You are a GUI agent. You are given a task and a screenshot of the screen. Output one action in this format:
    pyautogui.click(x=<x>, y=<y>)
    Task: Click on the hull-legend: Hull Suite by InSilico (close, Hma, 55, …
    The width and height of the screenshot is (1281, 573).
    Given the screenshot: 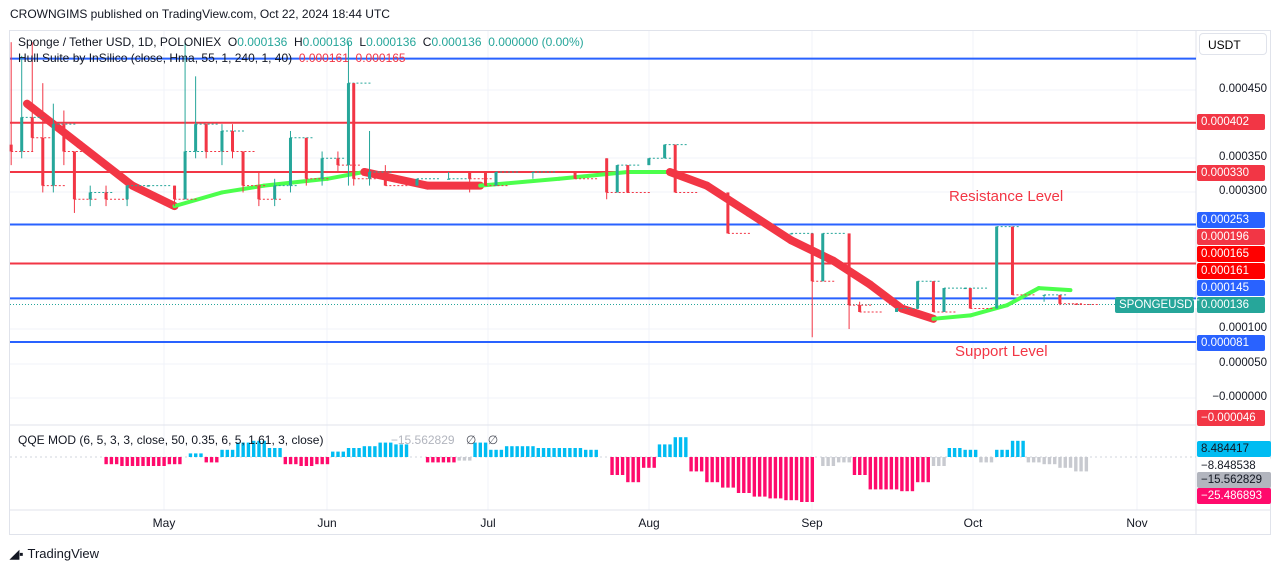 What is the action you would take?
    pyautogui.click(x=212, y=58)
    